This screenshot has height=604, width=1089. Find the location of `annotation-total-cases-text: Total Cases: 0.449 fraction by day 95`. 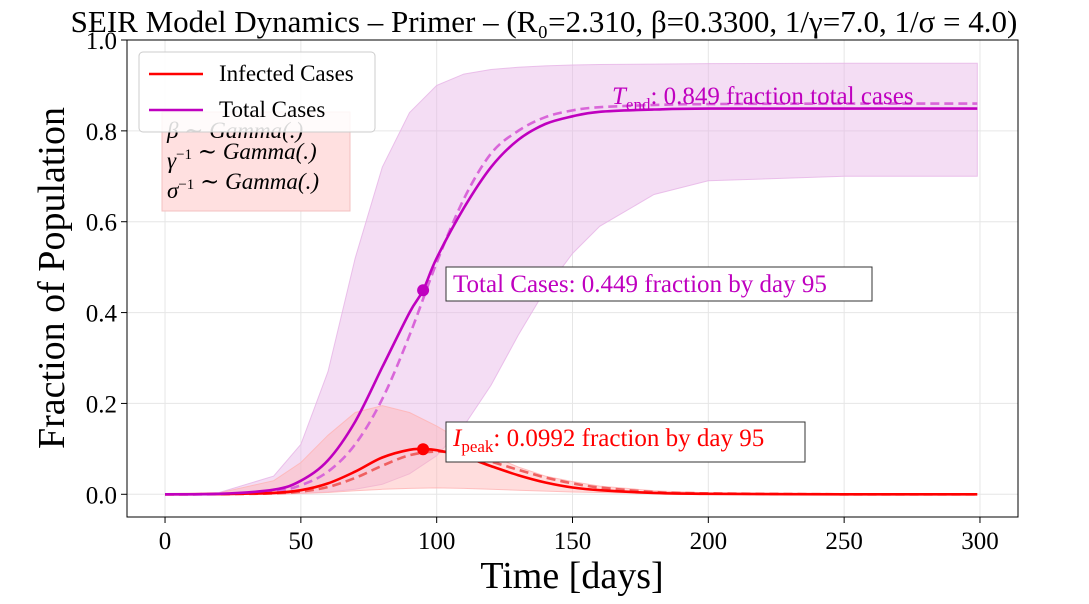

annotation-total-cases-text: Total Cases: 0.449 fraction by day 95 is located at coordinates (640, 284).